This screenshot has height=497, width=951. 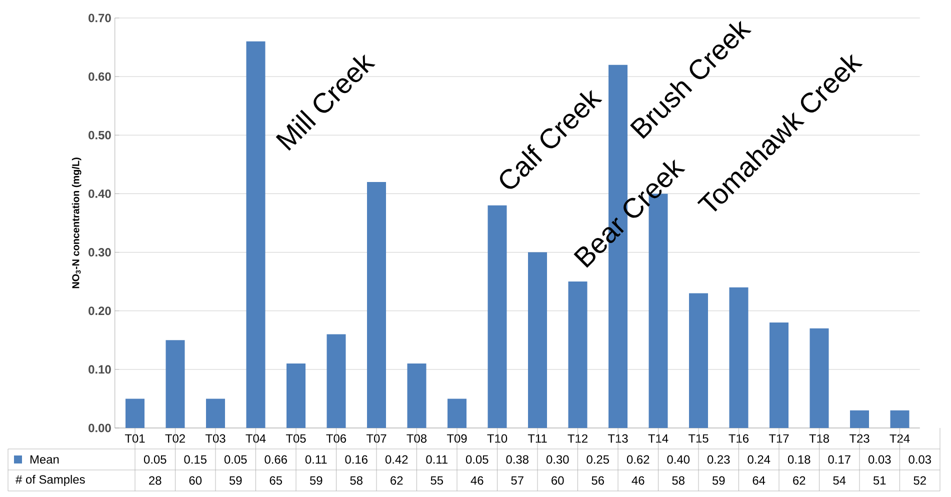 What do you see at coordinates (134, 438) in the screenshot?
I see `x-tick-label: T01` at bounding box center [134, 438].